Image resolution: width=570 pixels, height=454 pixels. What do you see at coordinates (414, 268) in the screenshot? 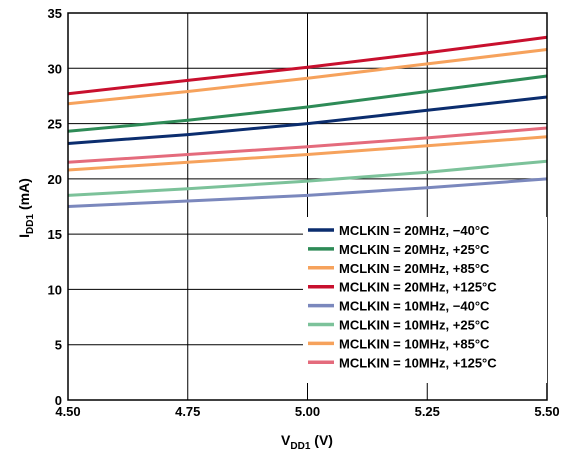
I see `legend-label: MCLKIN = 20MHz, +85°C` at bounding box center [414, 268].